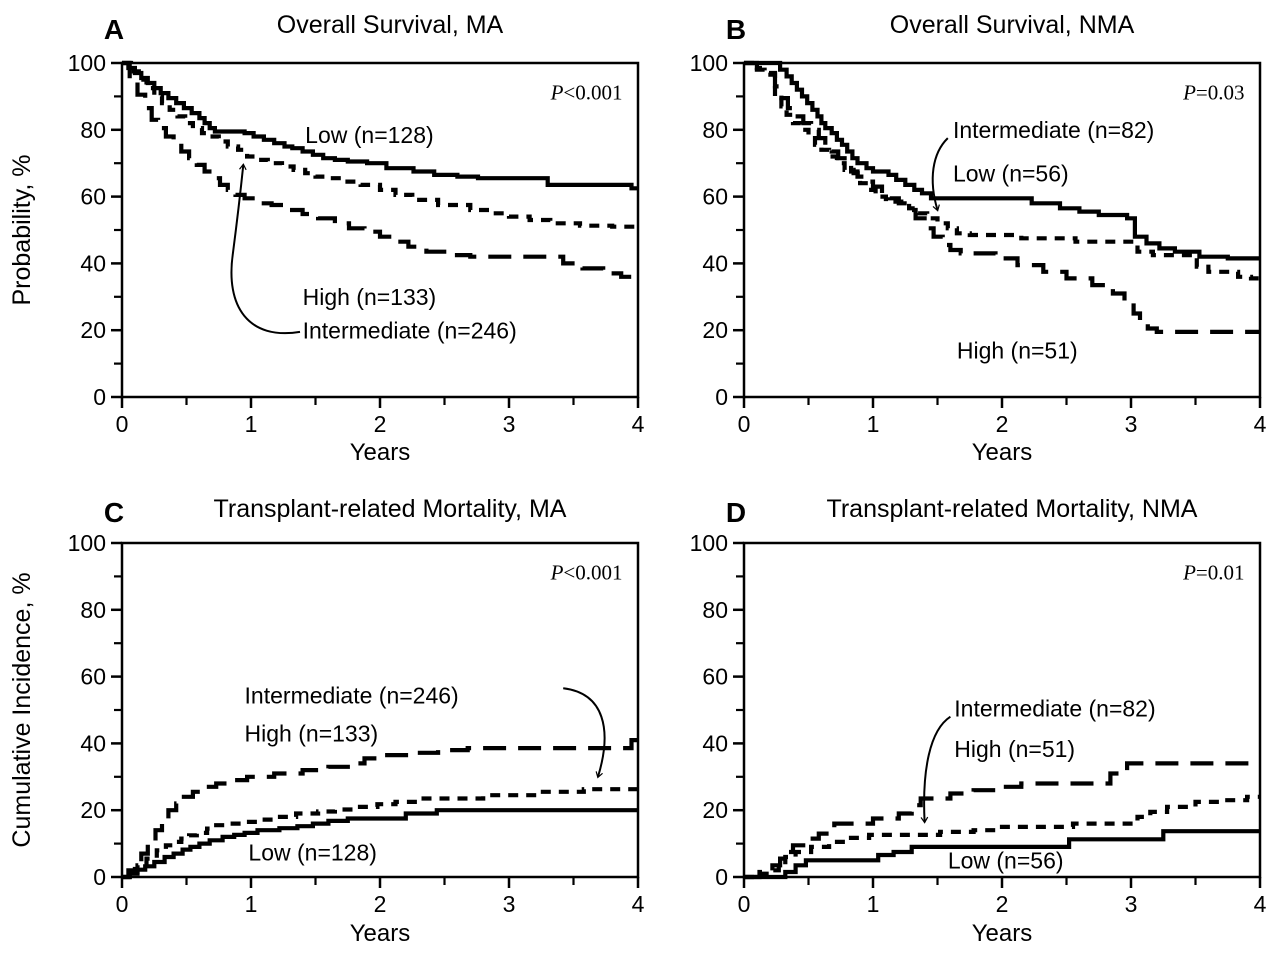 The width and height of the screenshot is (1280, 959). I want to click on panel-title: Transplant-related Mortality, NMA, so click(1012, 509).